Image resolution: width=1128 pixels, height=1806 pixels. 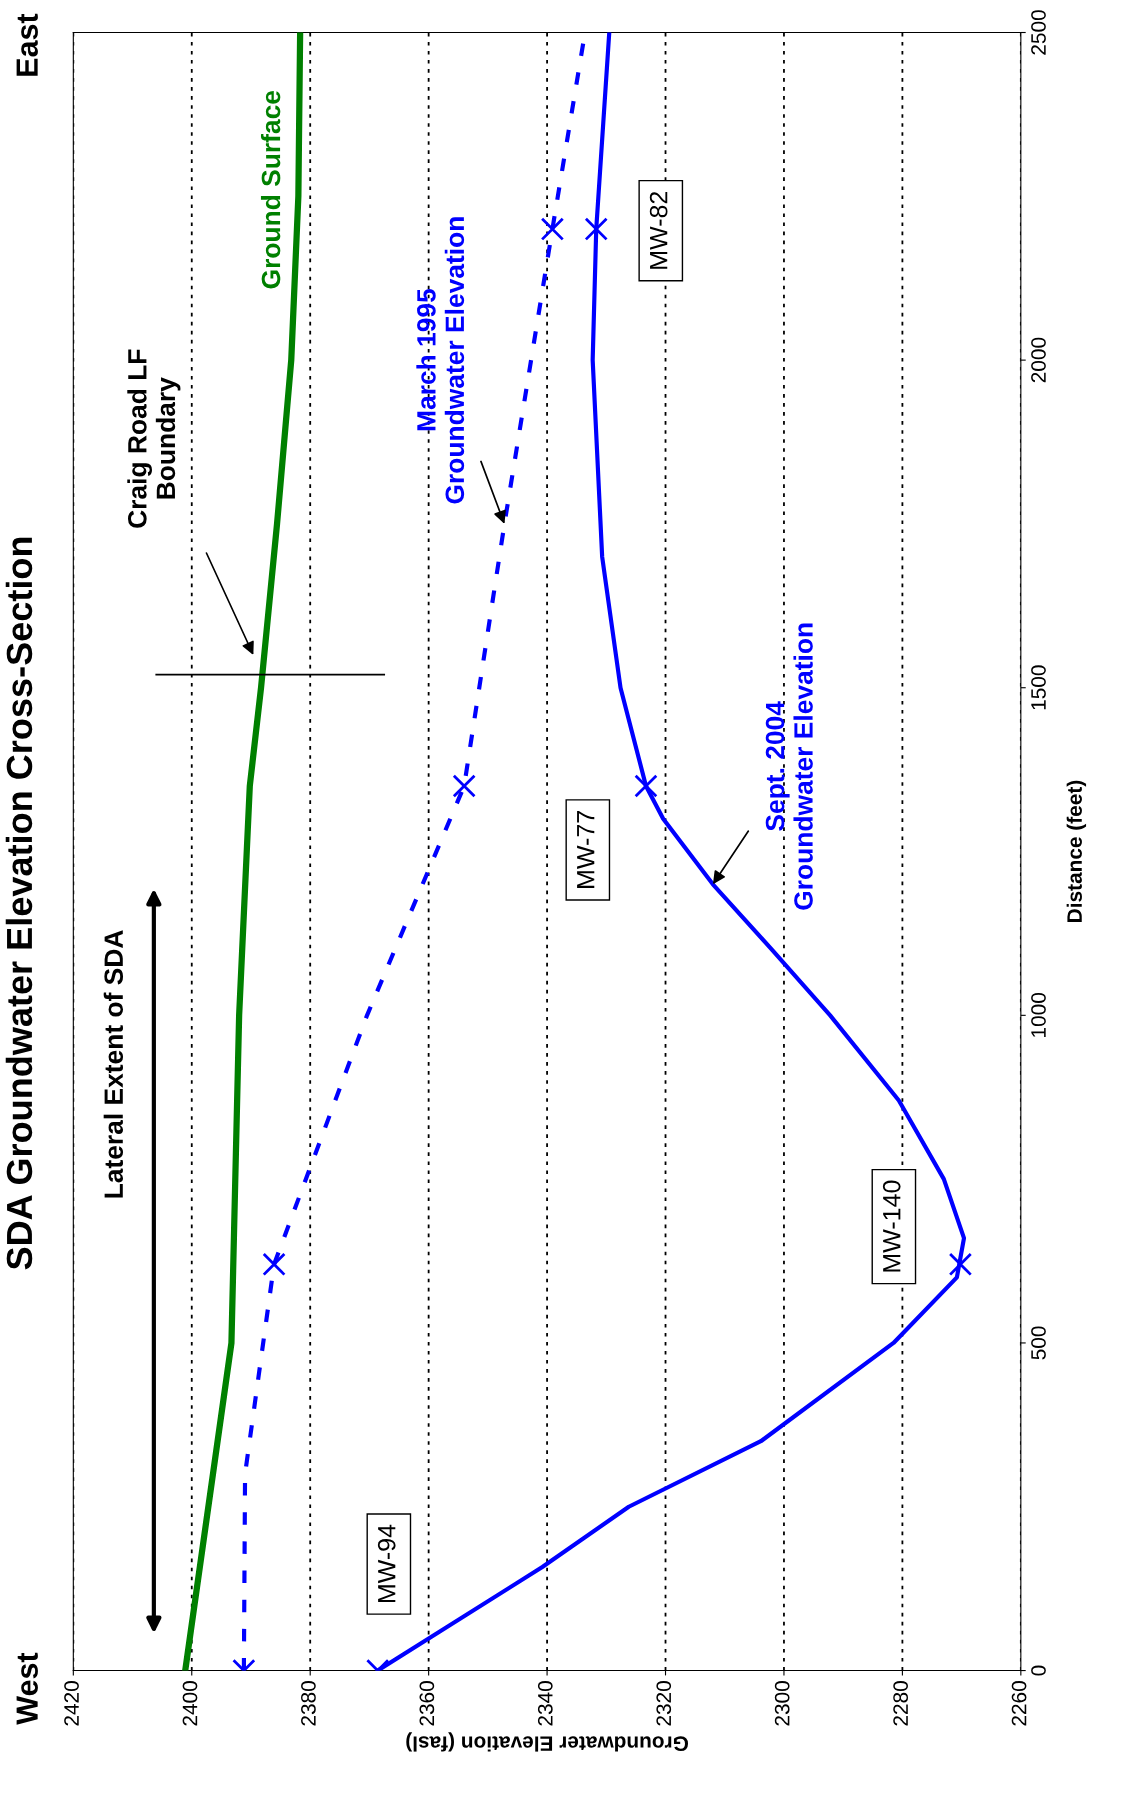 I want to click on annotation: Lateral Extent of SDA, so click(x=113, y=1064).